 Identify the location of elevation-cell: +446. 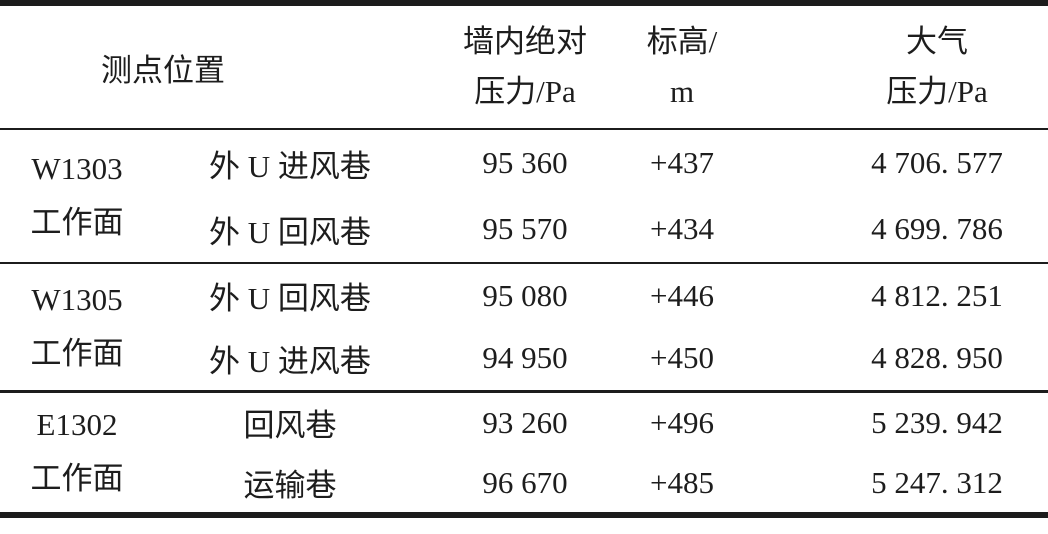
(695, 294).